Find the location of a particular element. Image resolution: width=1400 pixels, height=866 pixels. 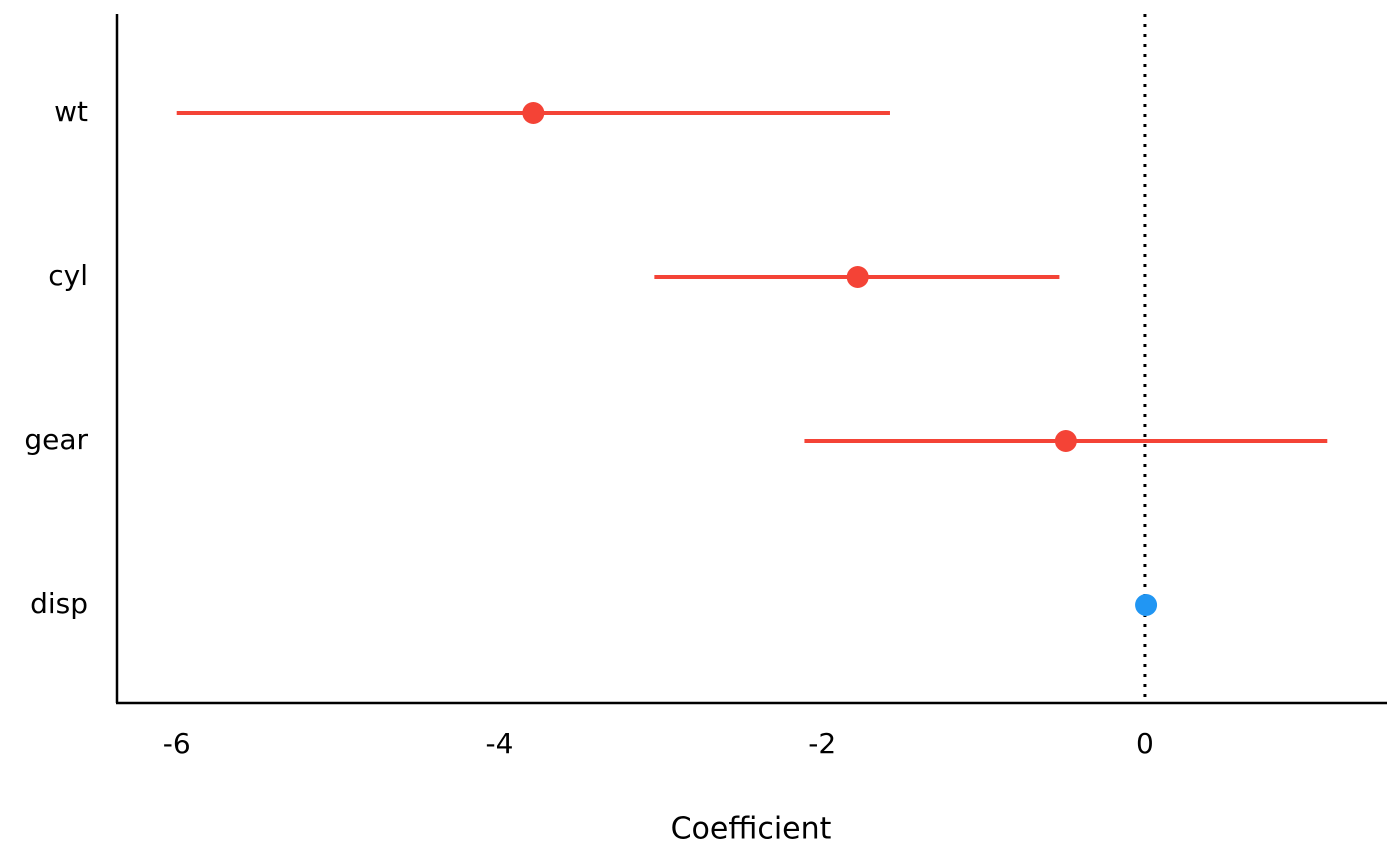

x-axis-label: Coefficient is located at coordinates (751, 829).